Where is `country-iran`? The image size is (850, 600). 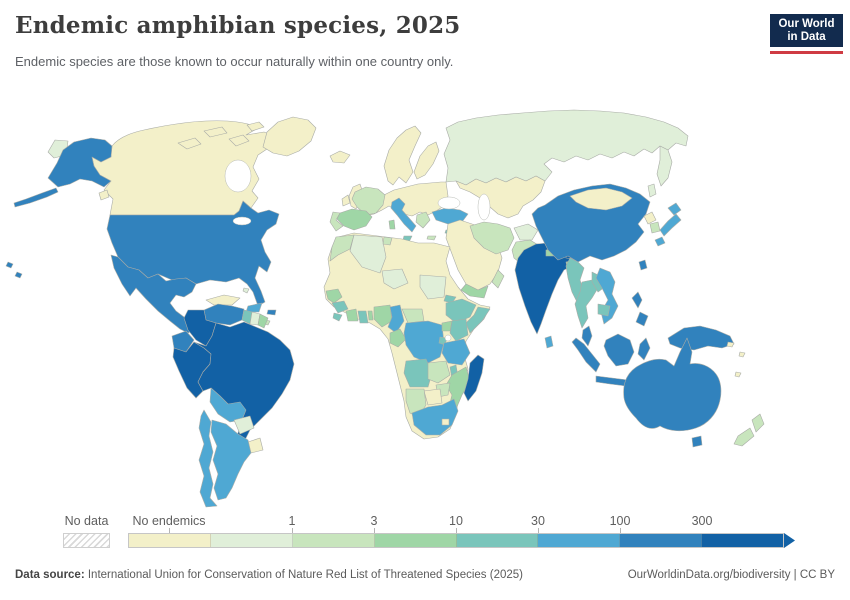
country-iran is located at coordinates (492, 238).